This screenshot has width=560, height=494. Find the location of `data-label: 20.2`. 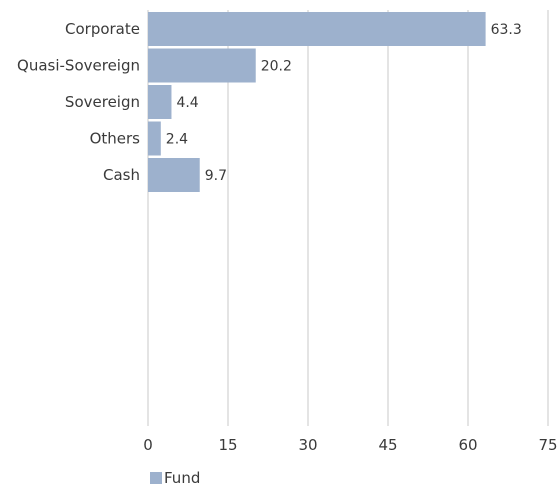

data-label: 20.2 is located at coordinates (276, 67).